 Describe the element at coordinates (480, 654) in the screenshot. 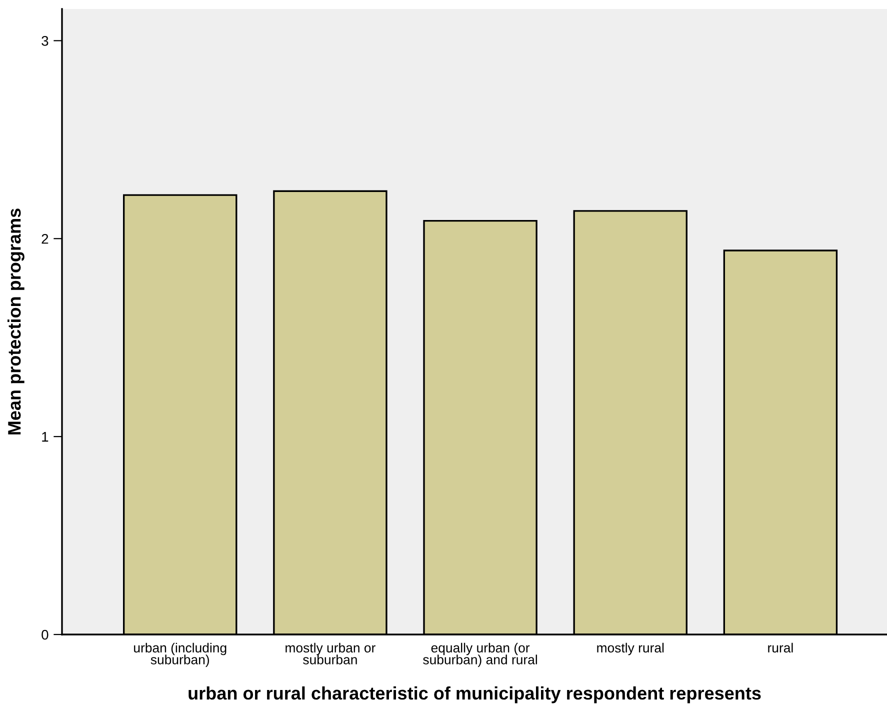

I see `x-tick-label: equally urban (or suburban) and rural` at that location.